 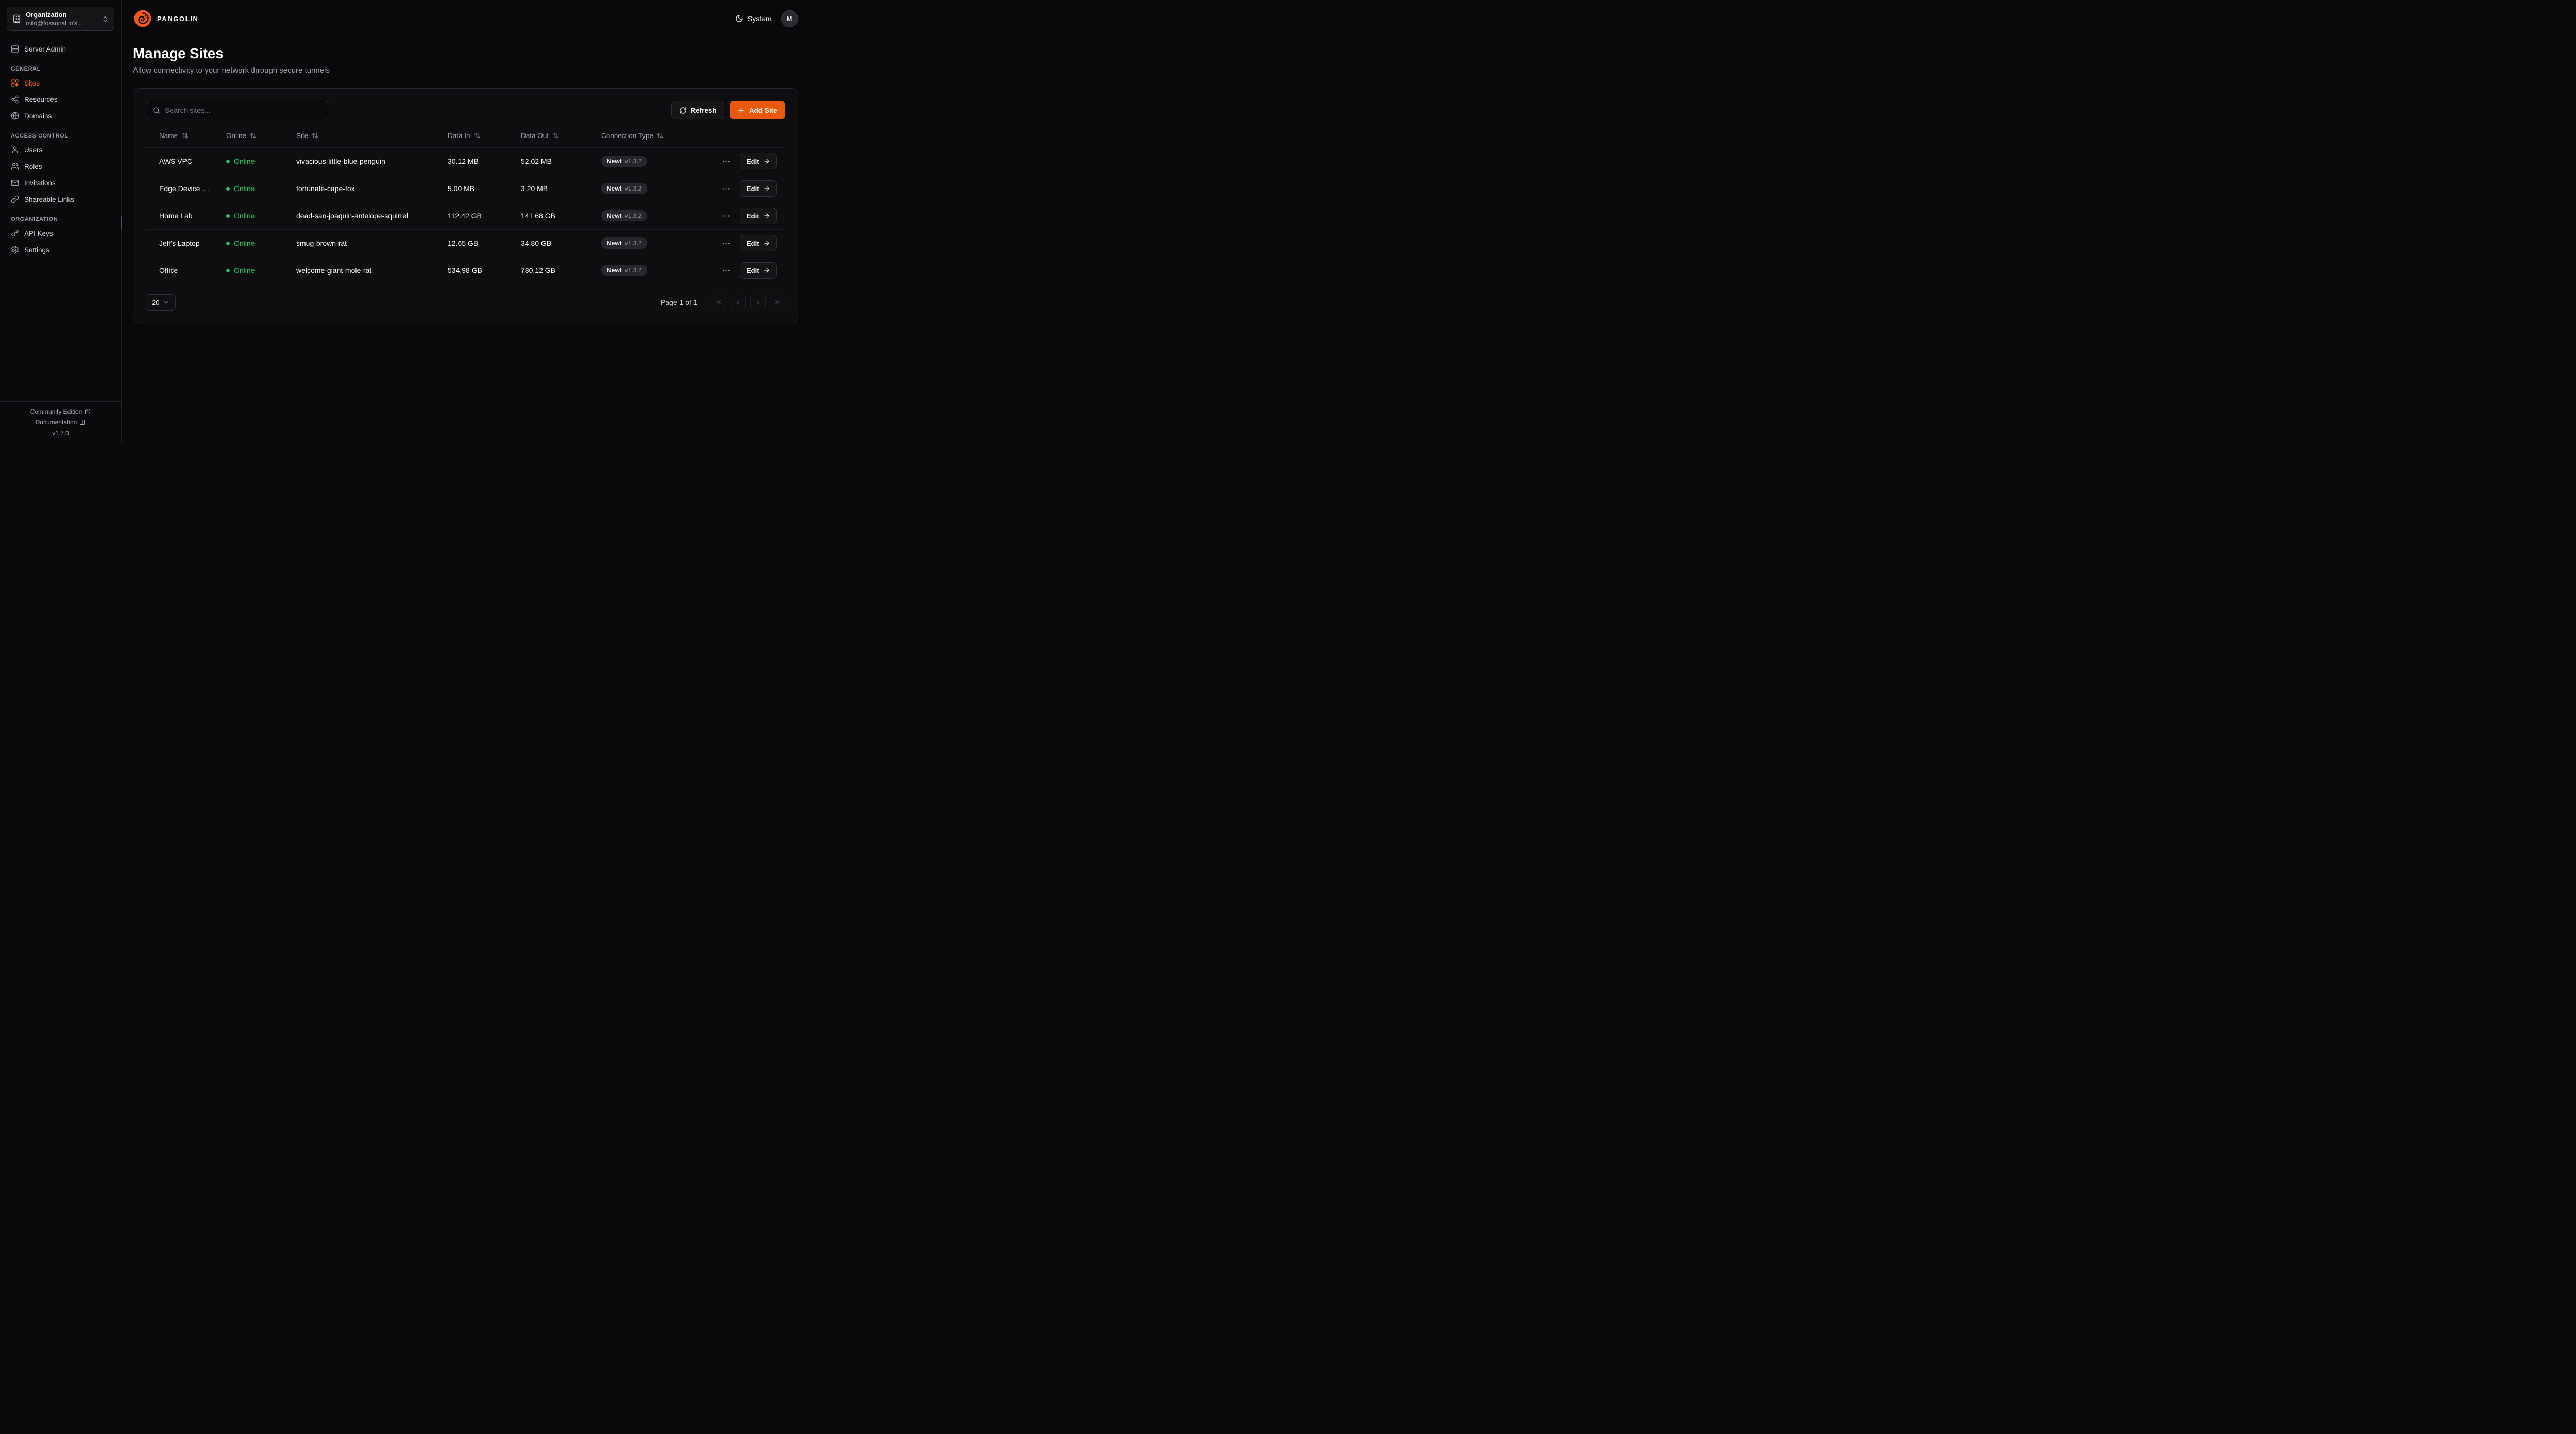 I want to click on sidebar-item-users: Users, so click(x=60, y=150).